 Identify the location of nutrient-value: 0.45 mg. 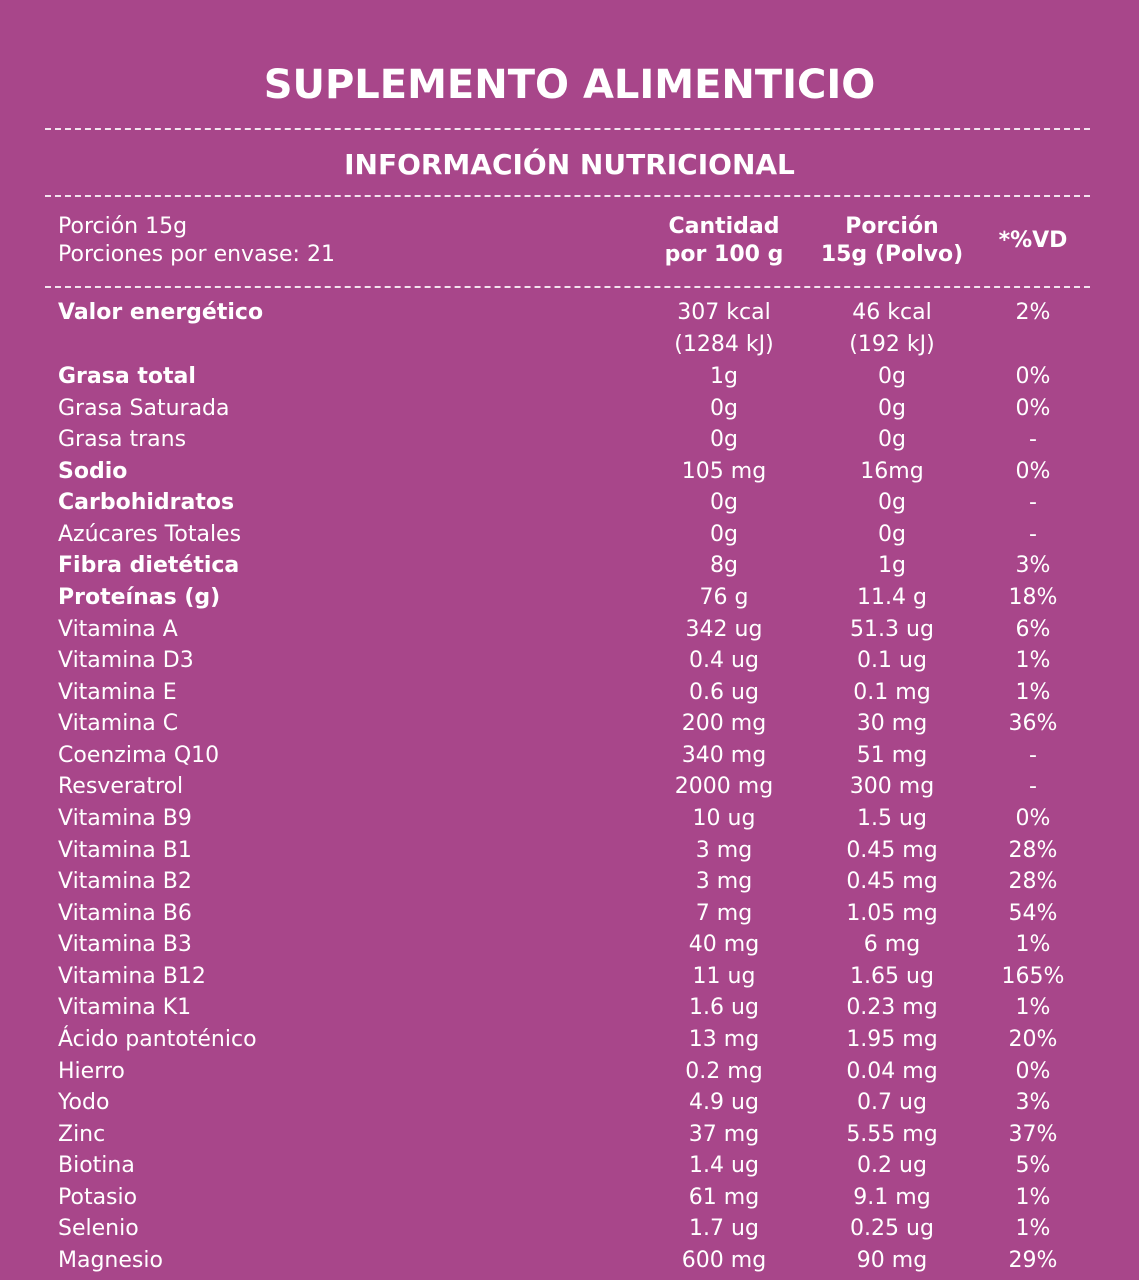
(892, 882).